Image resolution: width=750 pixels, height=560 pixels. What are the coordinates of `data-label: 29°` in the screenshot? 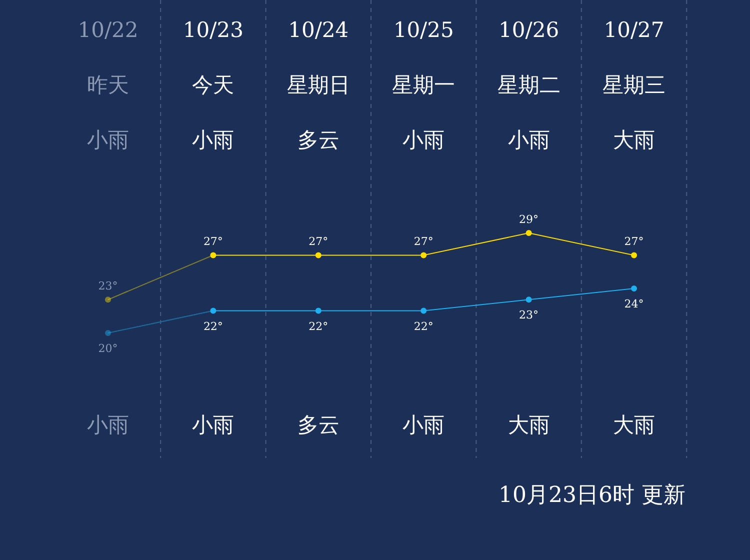 It's located at (529, 219).